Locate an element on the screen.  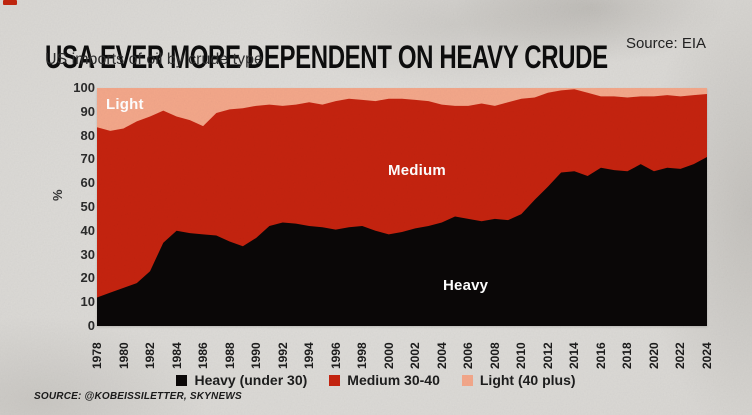
legend-item: Medium 30-40 is located at coordinates (384, 380).